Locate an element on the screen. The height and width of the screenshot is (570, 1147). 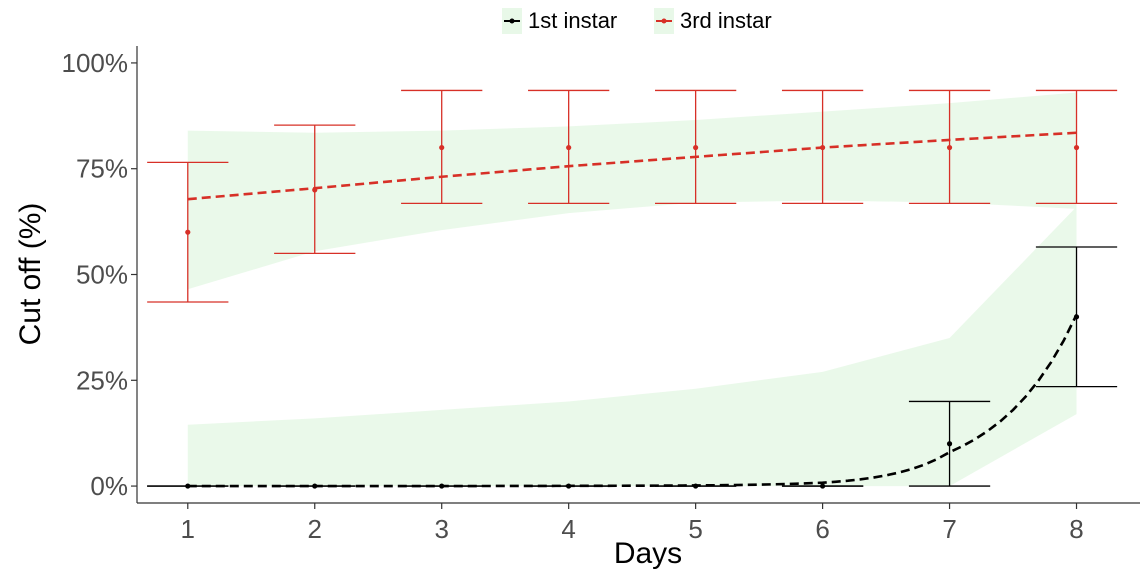
legend-label: 1st instar is located at coordinates (572, 20).